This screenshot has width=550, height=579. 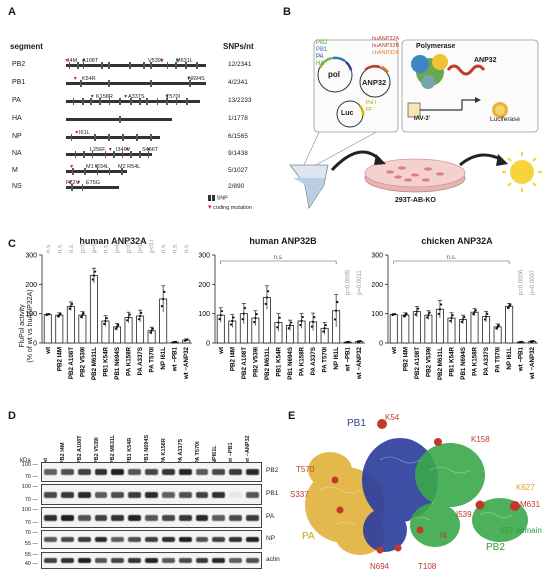 What do you see at coordinates (118, 246) in the screenshot?
I see `significance-label: p=0.0033` at bounding box center [118, 246].